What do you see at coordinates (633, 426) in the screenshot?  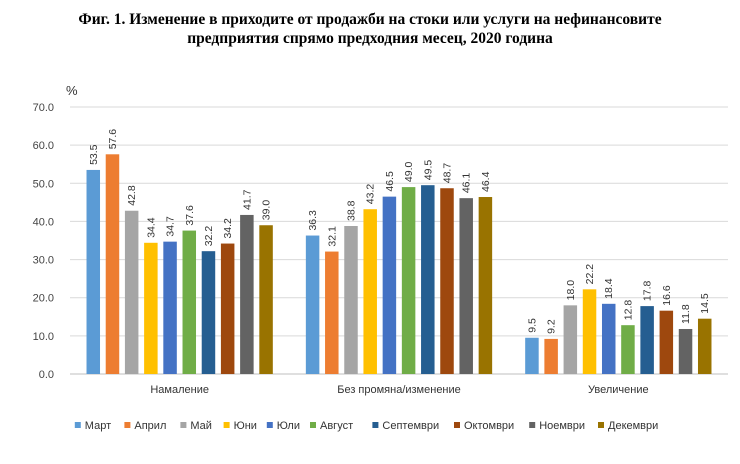 I see `legend-label: Декември` at bounding box center [633, 426].